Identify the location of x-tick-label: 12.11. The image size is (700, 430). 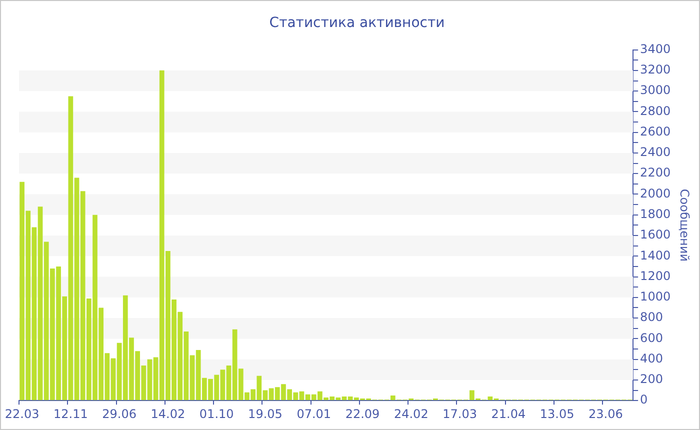
(71, 413).